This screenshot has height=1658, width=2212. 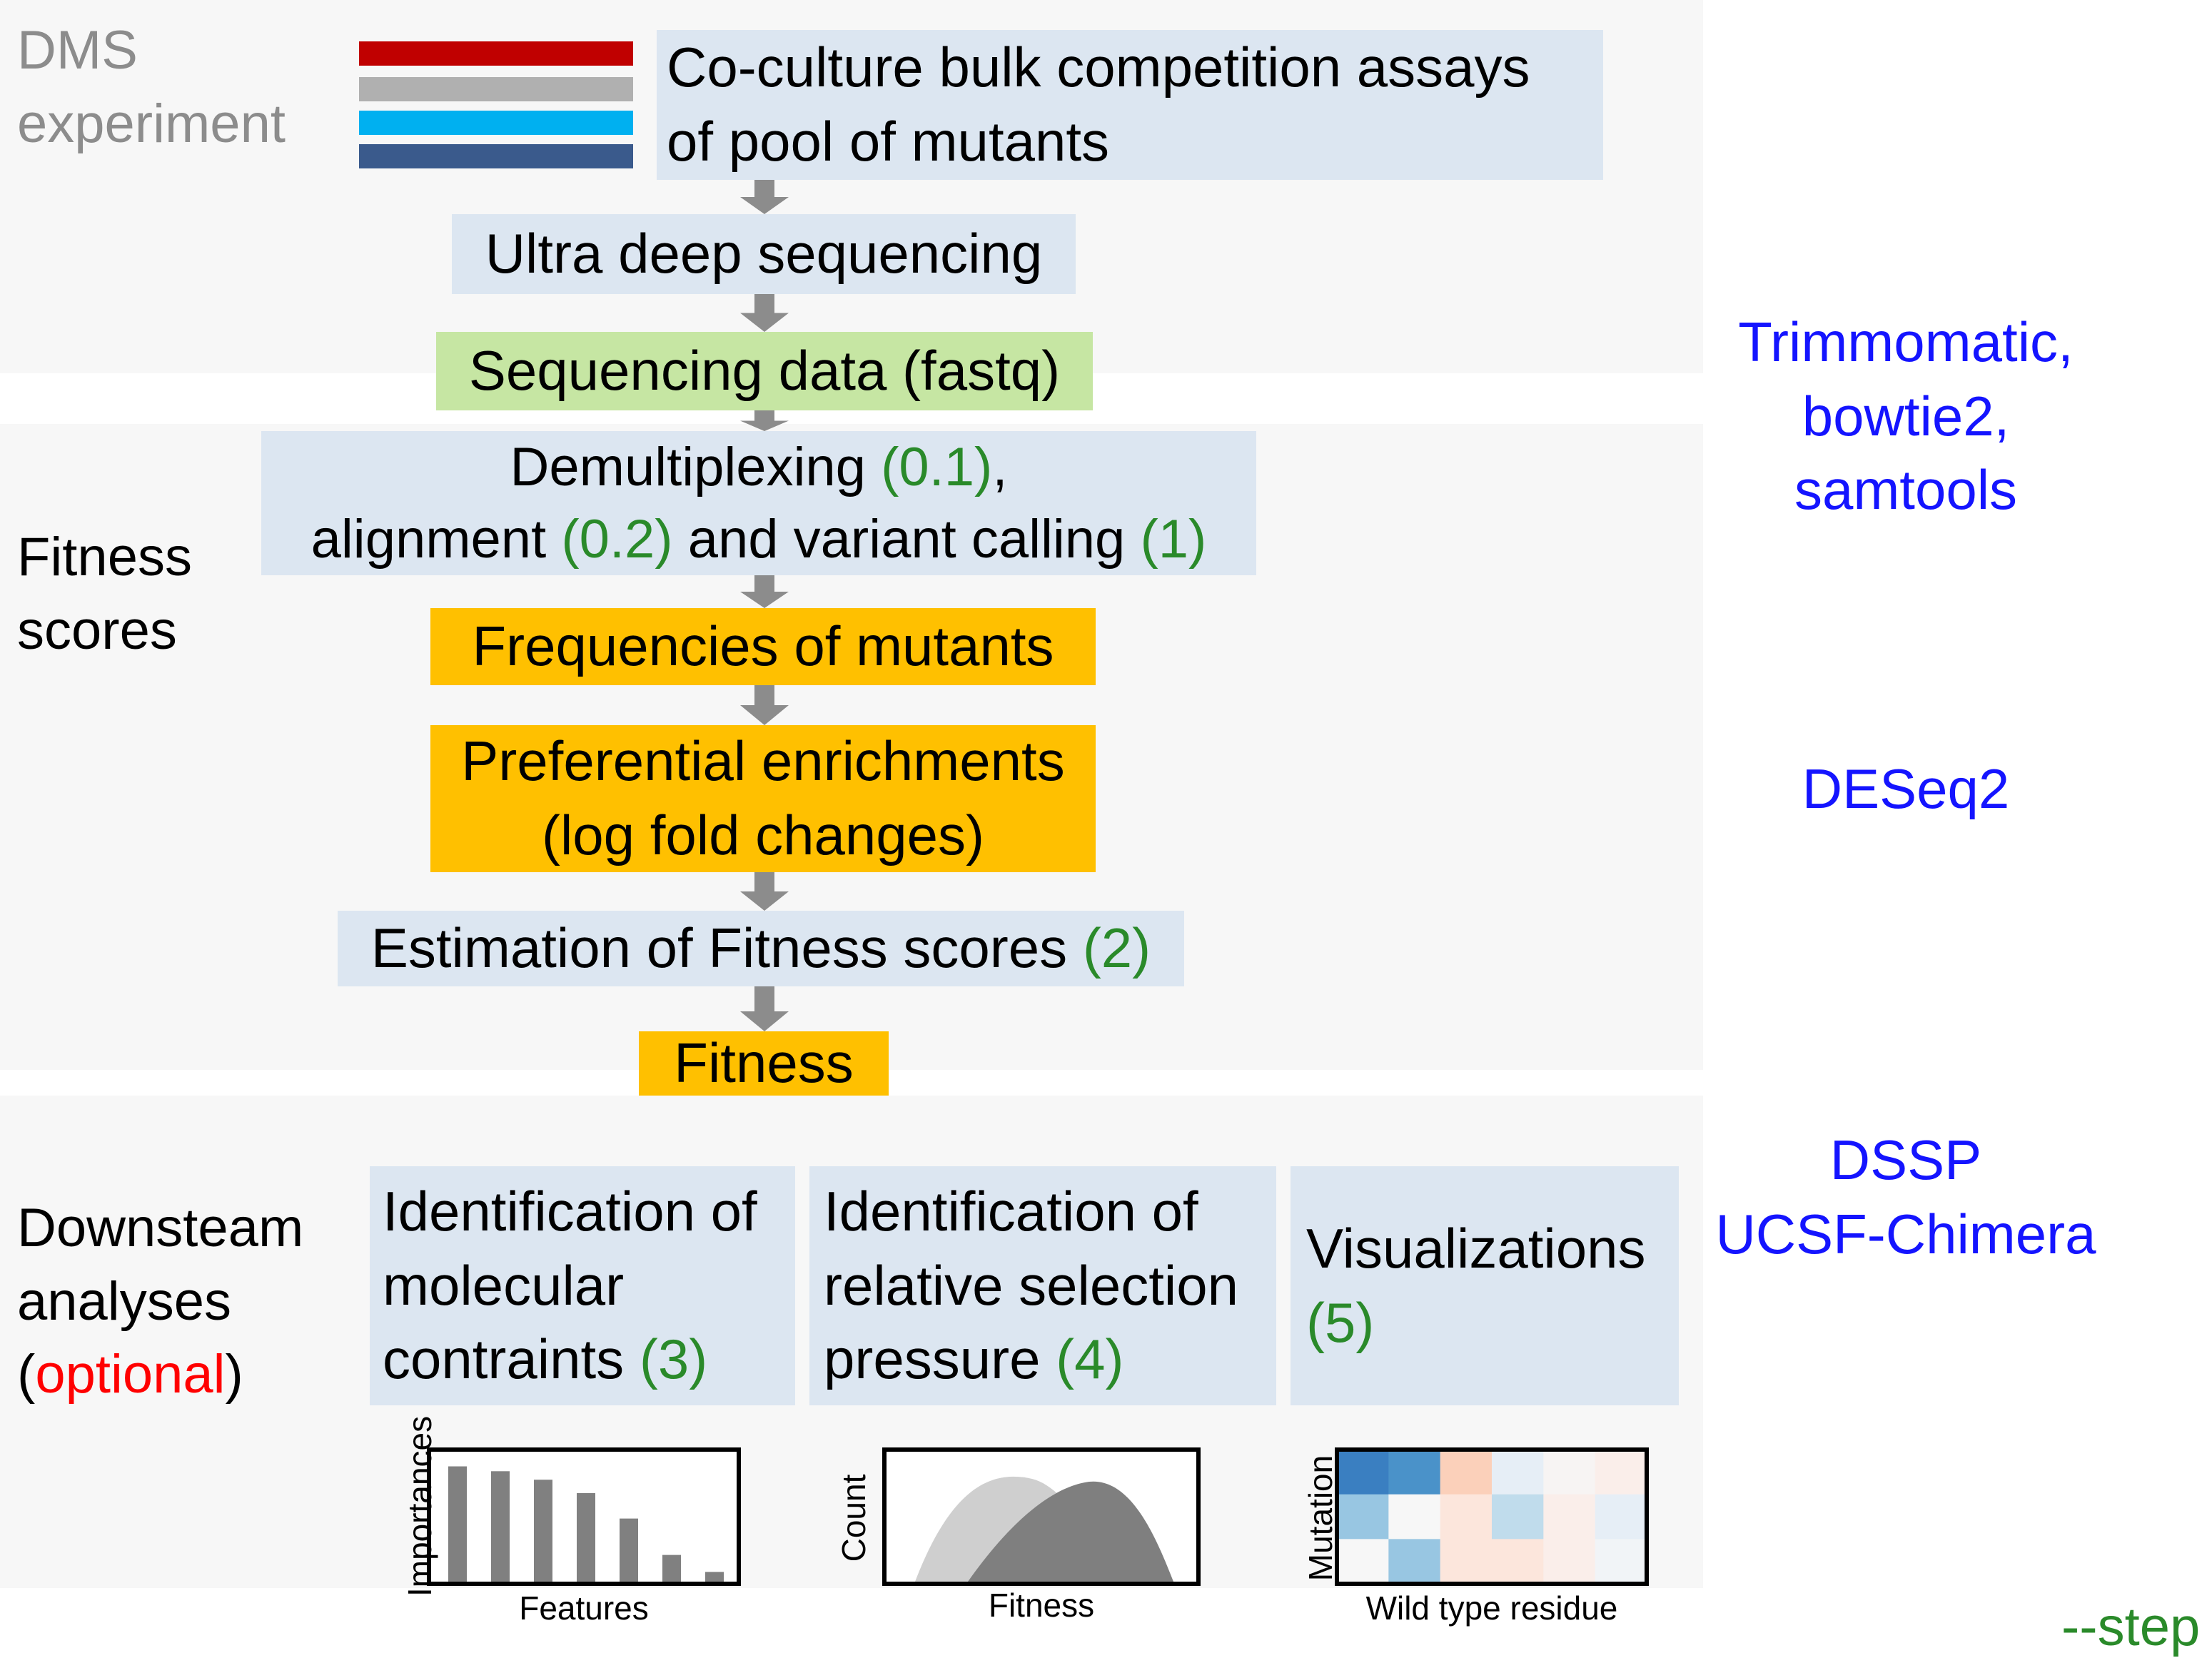 I want to click on heatmap-ylabel: Mutation, so click(x=1320, y=1518).